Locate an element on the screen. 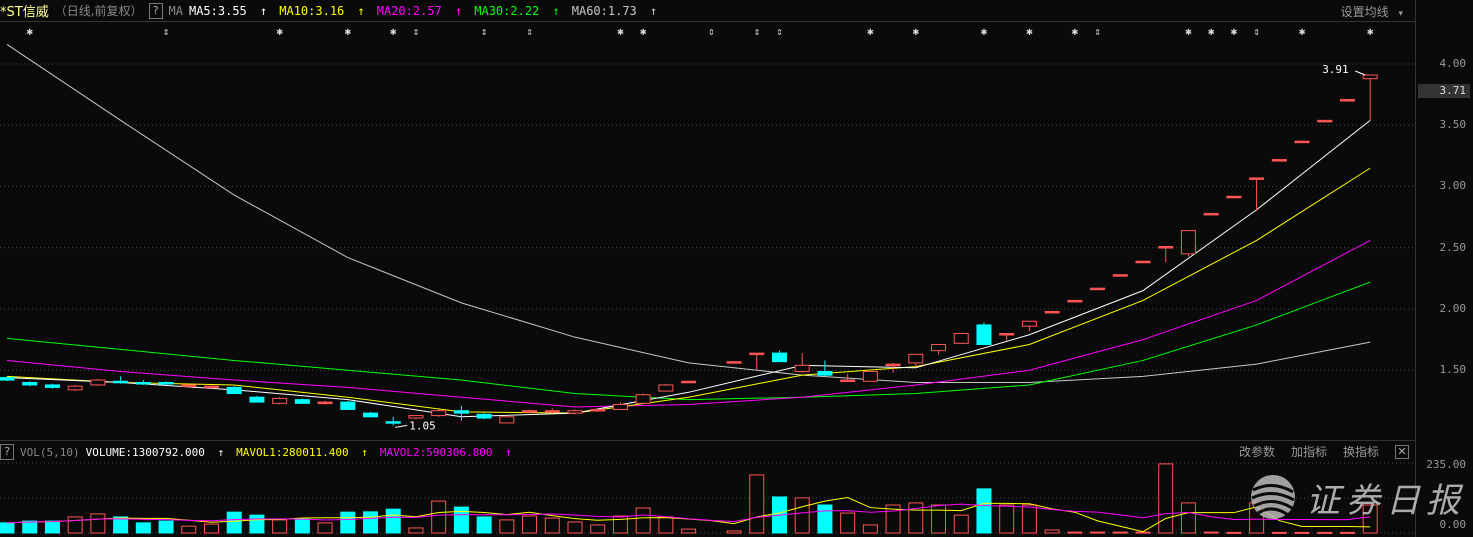 The height and width of the screenshot is (537, 1473). price-tick: 3.50 is located at coordinates (1453, 124).